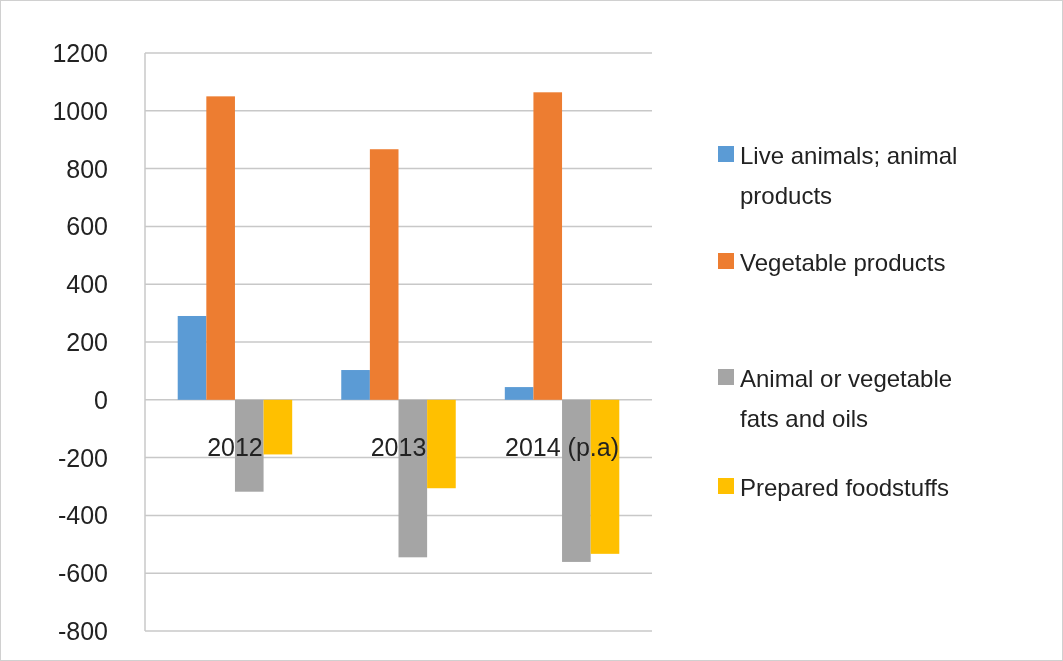 This screenshot has height=661, width=1063. What do you see at coordinates (843, 262) in the screenshot?
I see `legend-label: Vegetable products` at bounding box center [843, 262].